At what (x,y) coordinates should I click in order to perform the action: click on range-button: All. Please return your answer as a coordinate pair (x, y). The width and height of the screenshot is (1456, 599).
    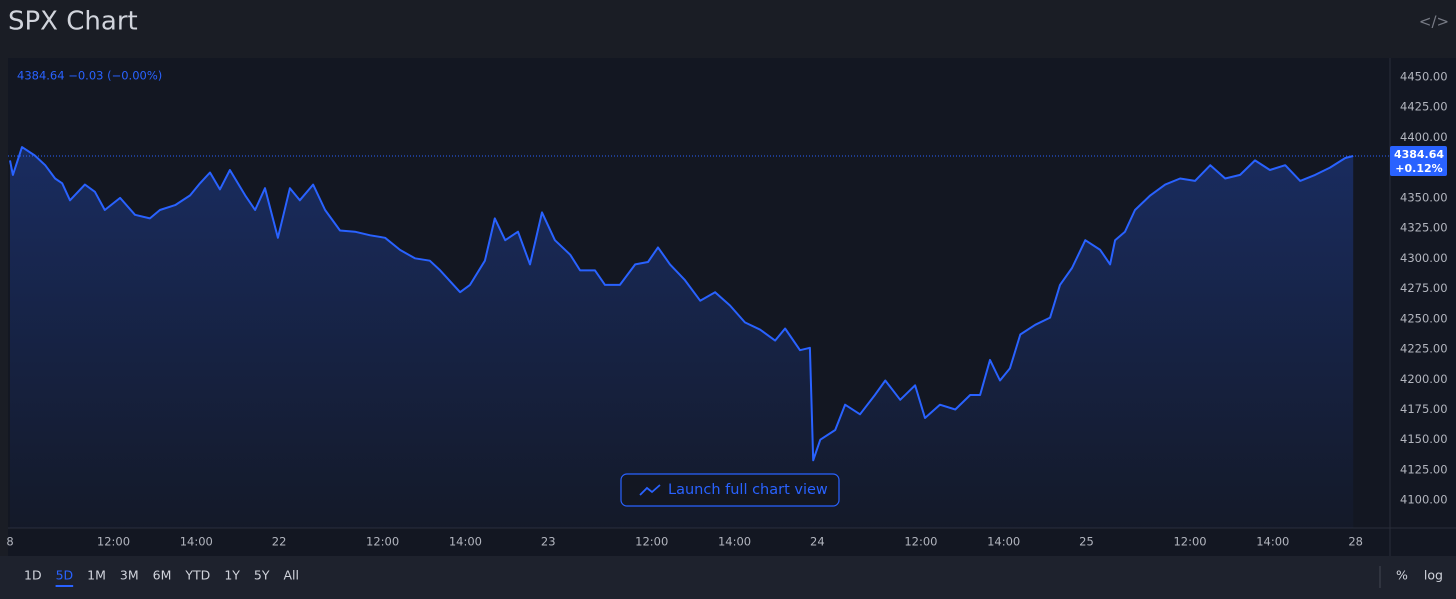
    Looking at the image, I should click on (292, 575).